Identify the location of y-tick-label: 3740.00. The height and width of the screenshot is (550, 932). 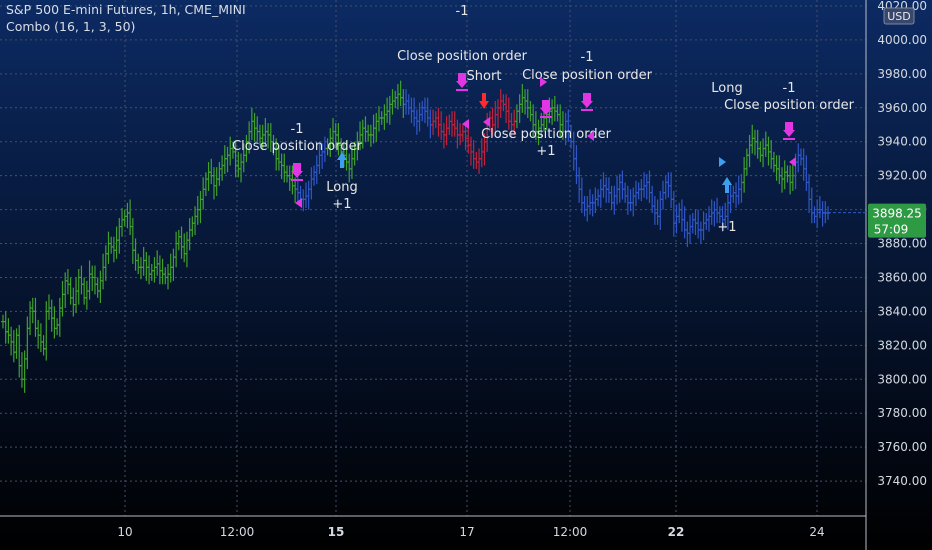
(902, 481).